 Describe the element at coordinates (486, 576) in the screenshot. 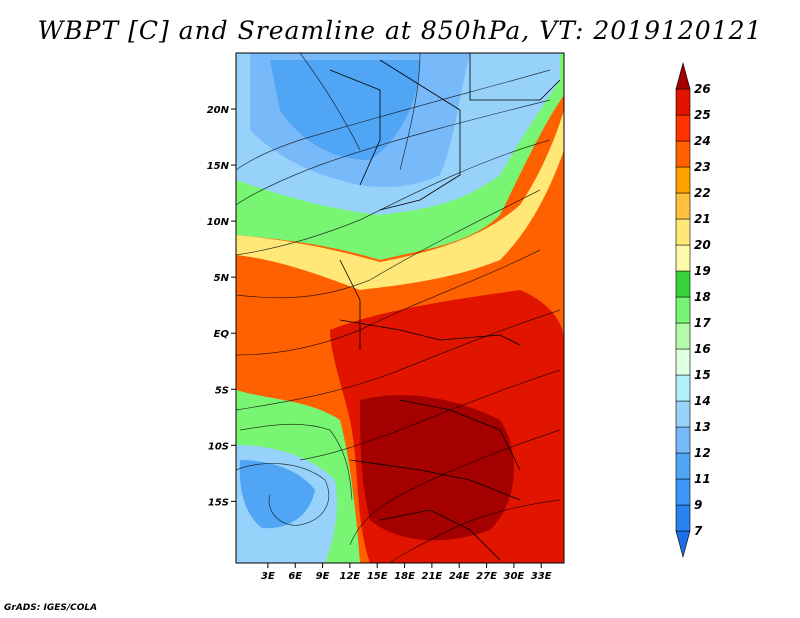

I see `lon-tick-label: 27E` at that location.